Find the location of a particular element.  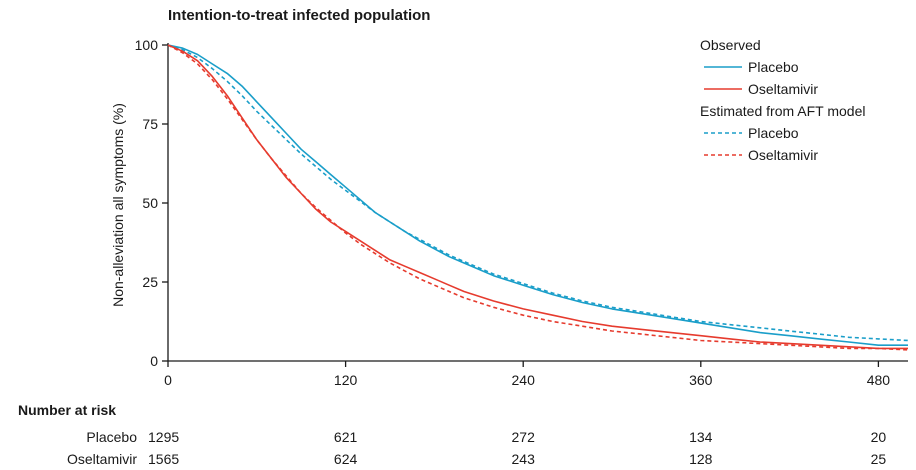

x-tick-label: 360 is located at coordinates (701, 380).